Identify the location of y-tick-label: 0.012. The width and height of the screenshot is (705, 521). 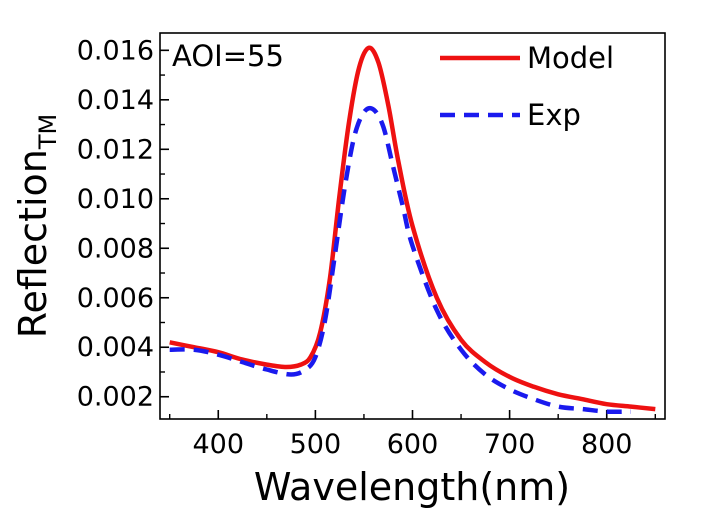
(115, 149).